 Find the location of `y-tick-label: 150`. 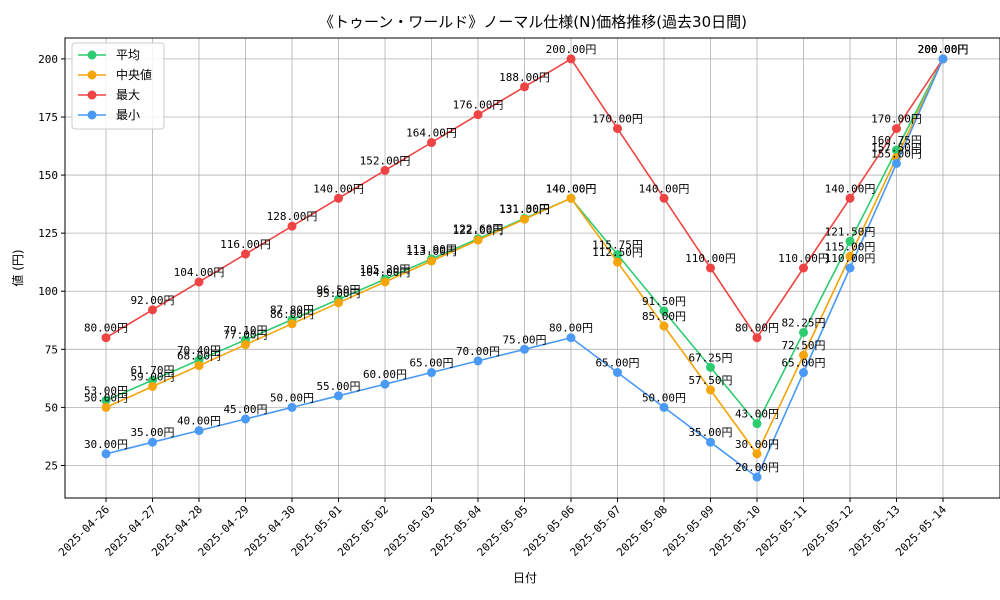

y-tick-label: 150 is located at coordinates (48, 175).